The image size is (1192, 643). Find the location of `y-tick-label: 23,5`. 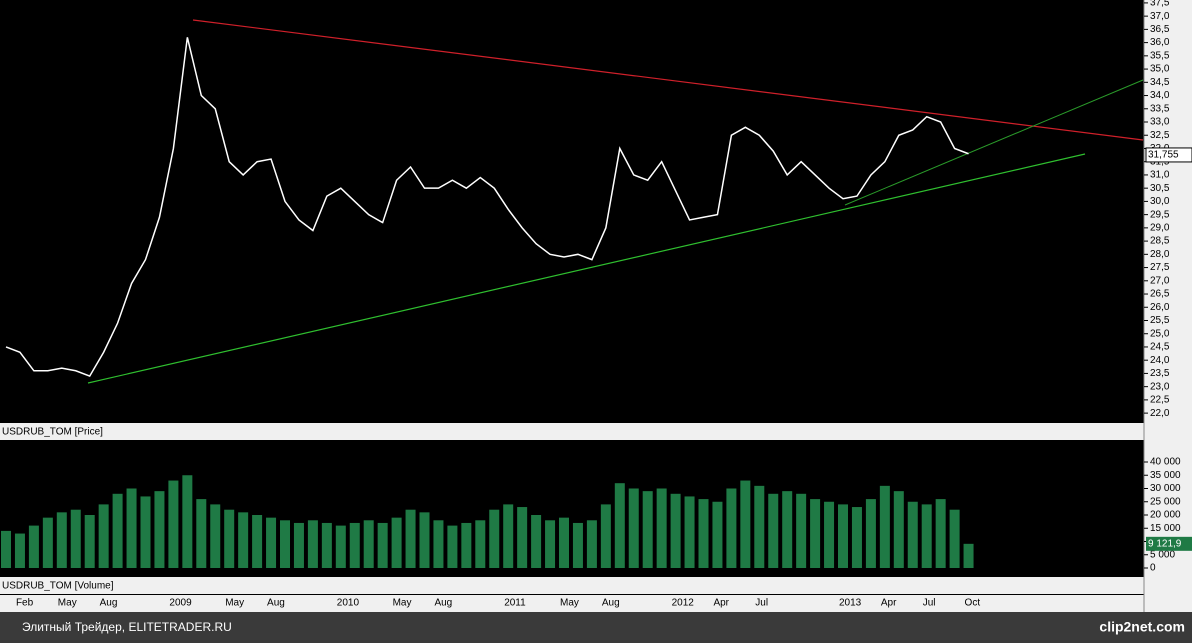

y-tick-label: 23,5 is located at coordinates (1160, 373).